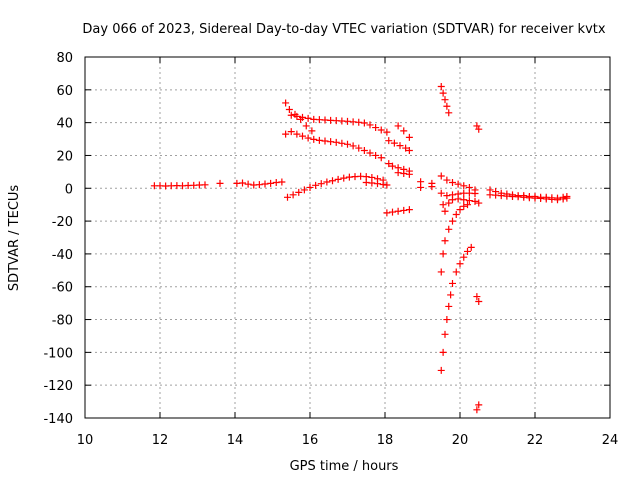 The height and width of the screenshot is (480, 640). What do you see at coordinates (535, 440) in the screenshot?
I see `x-tick-label: 22` at bounding box center [535, 440].